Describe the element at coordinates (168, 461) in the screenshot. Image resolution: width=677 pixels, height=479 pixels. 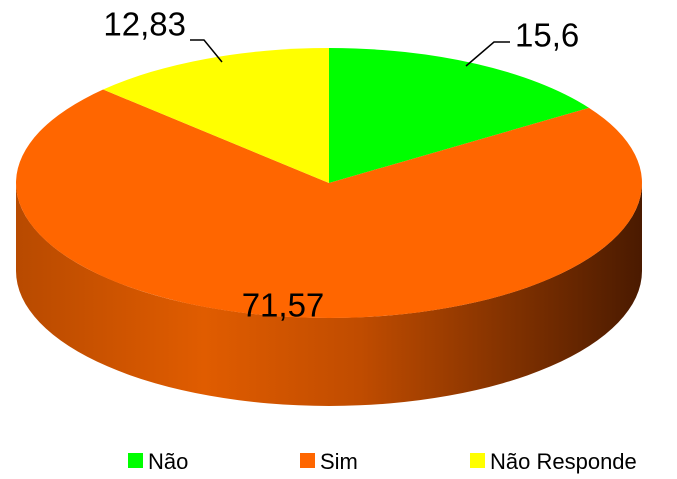
I see `legend-label: Não` at that location.